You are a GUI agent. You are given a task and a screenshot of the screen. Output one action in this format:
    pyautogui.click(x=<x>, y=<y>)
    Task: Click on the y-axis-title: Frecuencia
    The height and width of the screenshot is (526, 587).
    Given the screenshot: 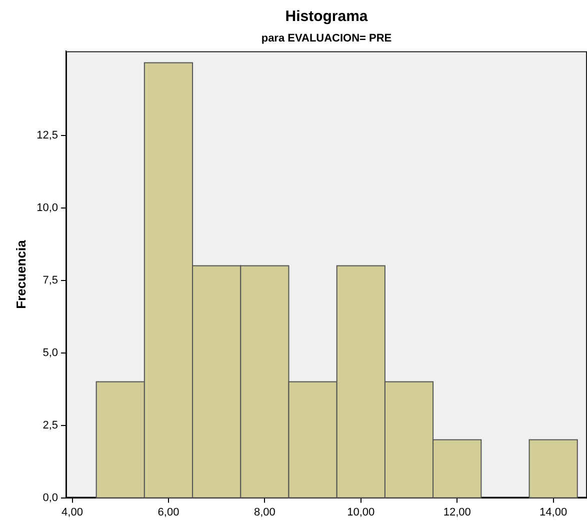 What is the action you would take?
    pyautogui.click(x=20, y=274)
    